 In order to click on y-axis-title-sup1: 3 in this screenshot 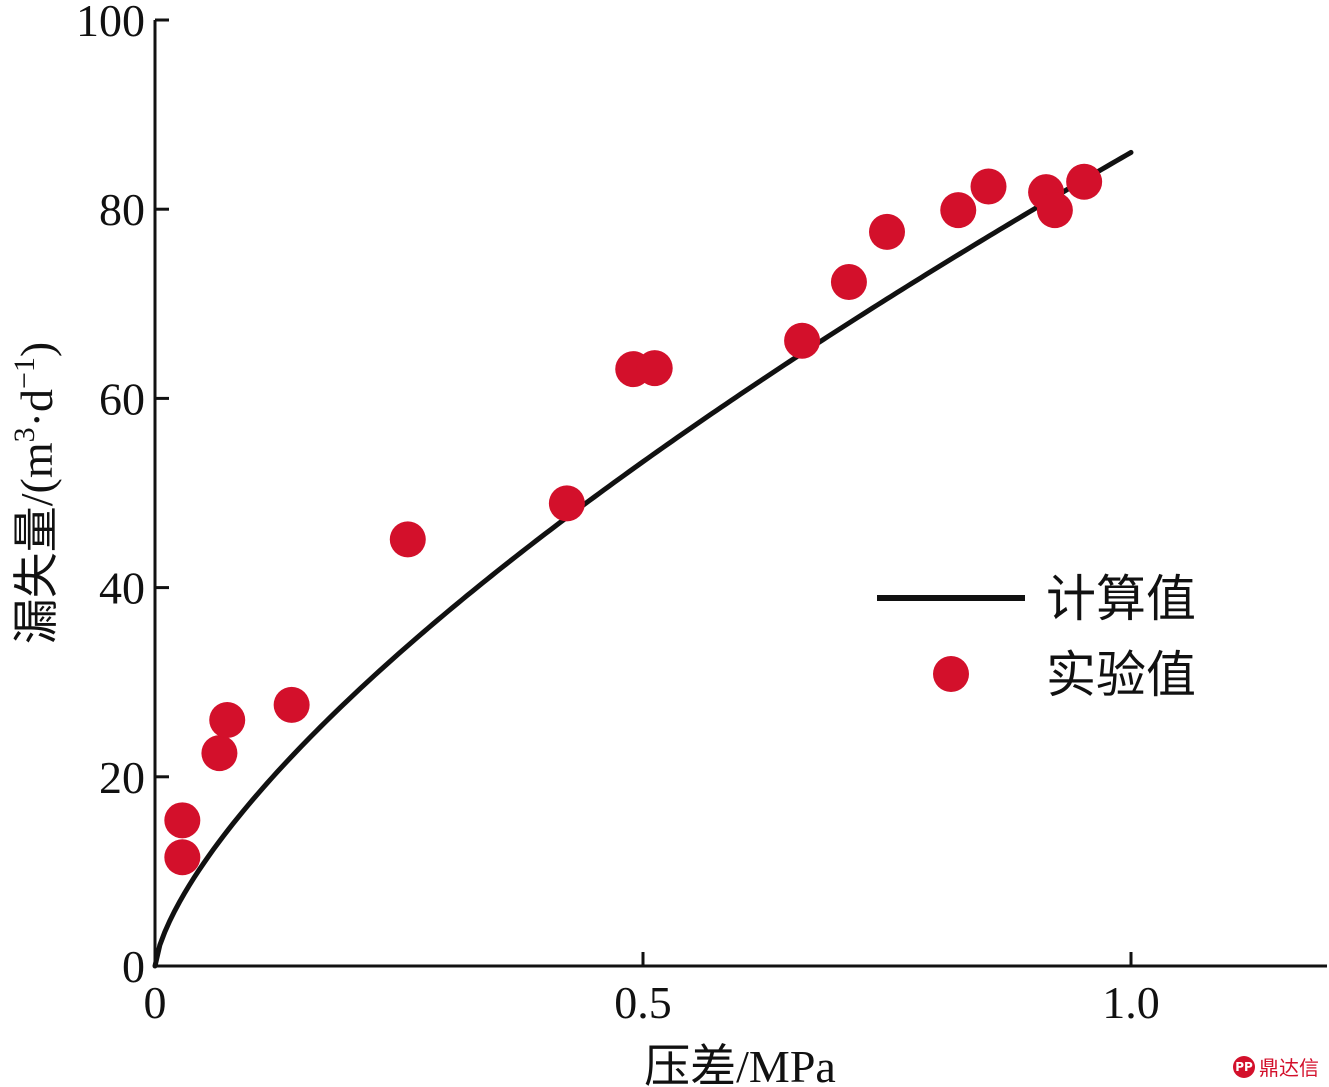, I will do `click(24, 434)`.